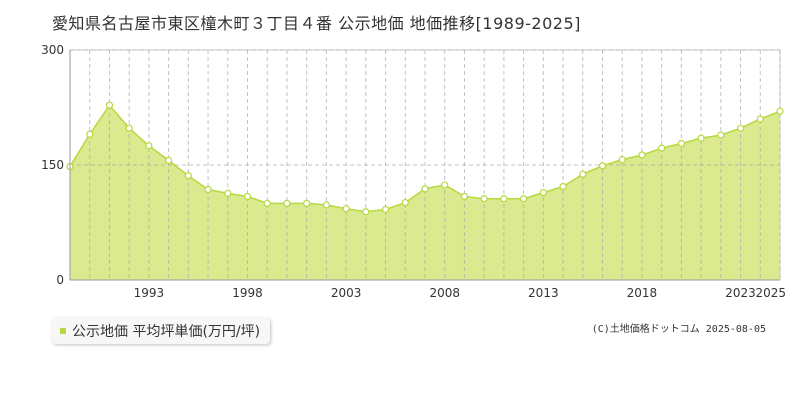  I want to click on x-tick-label: 2025, so click(770, 293).